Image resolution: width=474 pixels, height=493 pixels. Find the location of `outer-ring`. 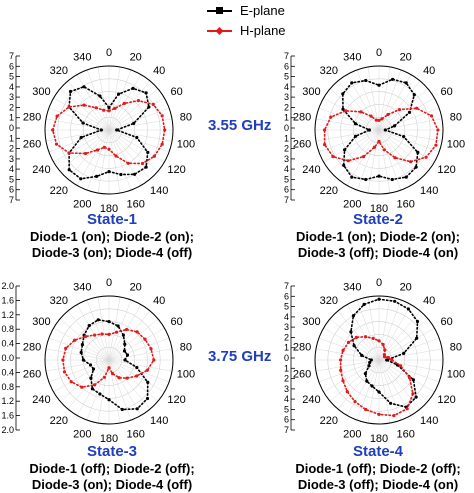

outer-ring is located at coordinates (109, 360).